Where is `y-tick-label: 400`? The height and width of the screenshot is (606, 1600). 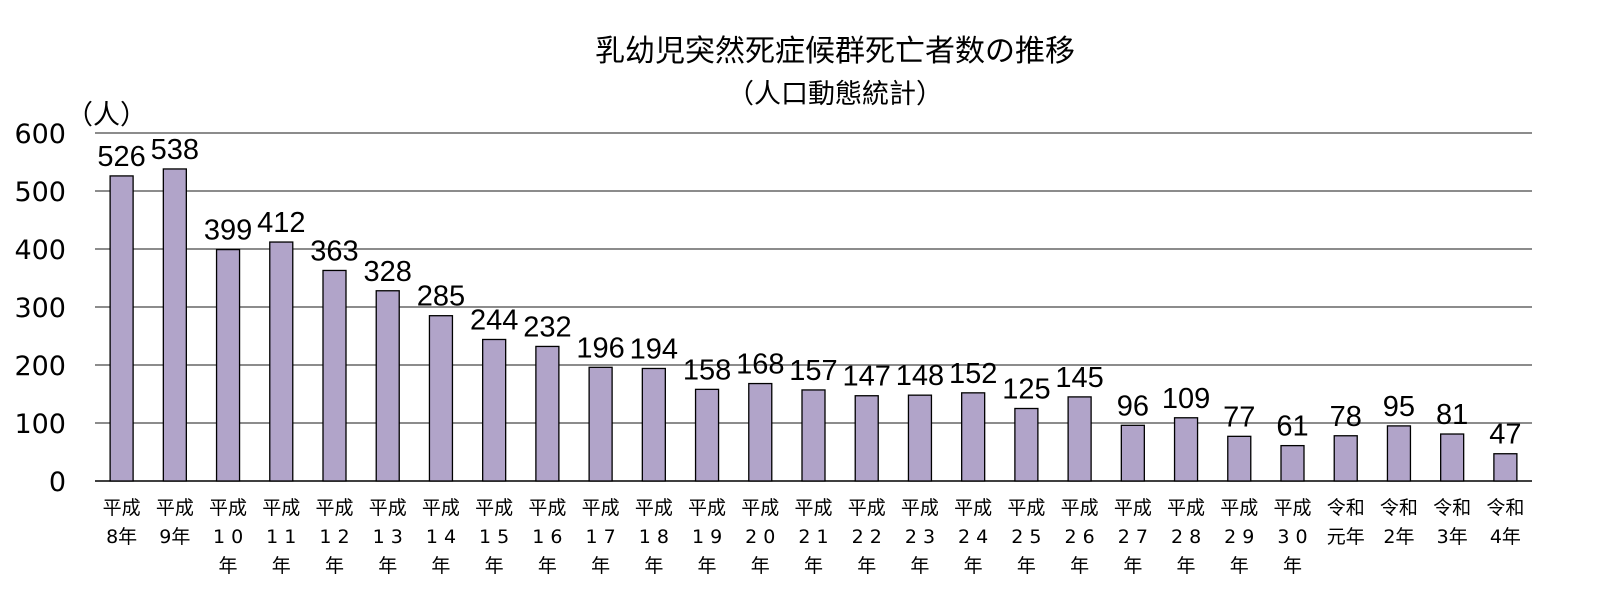 y-tick-label: 400 is located at coordinates (40, 250).